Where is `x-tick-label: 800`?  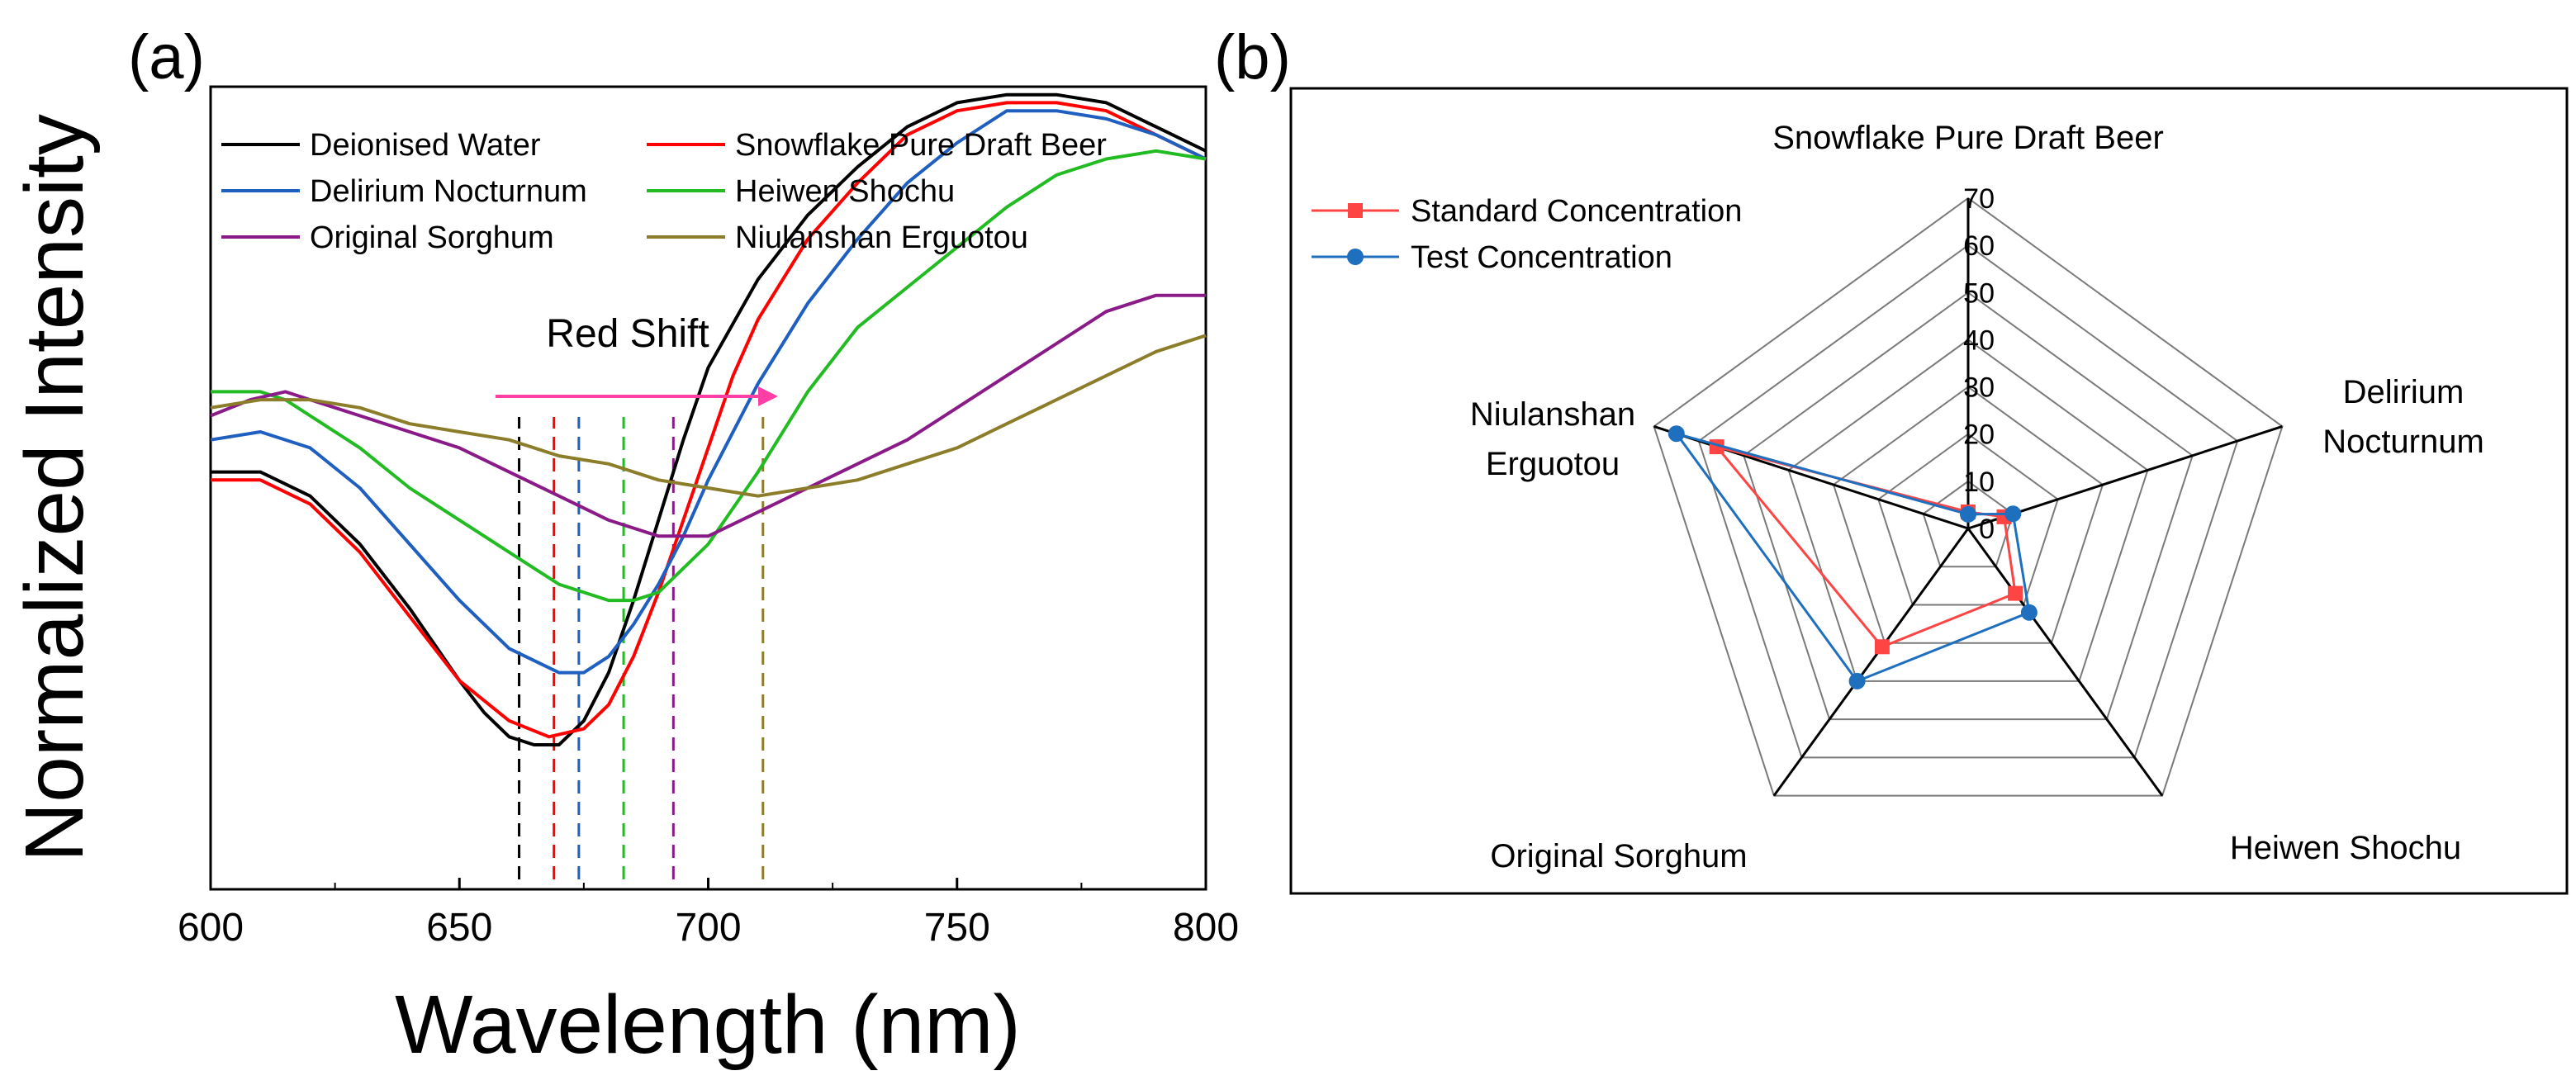 x-tick-label: 800 is located at coordinates (1206, 928).